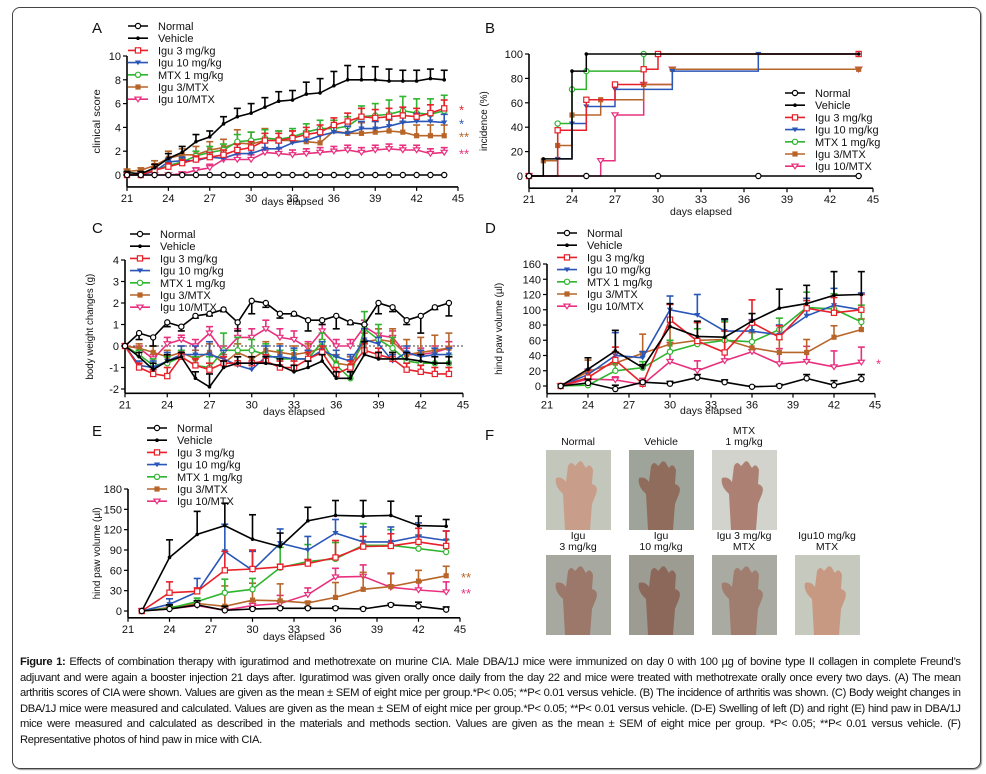  Describe the element at coordinates (661, 582) in the screenshot. I see `paw-photo: Igu10 mg/kg` at that location.